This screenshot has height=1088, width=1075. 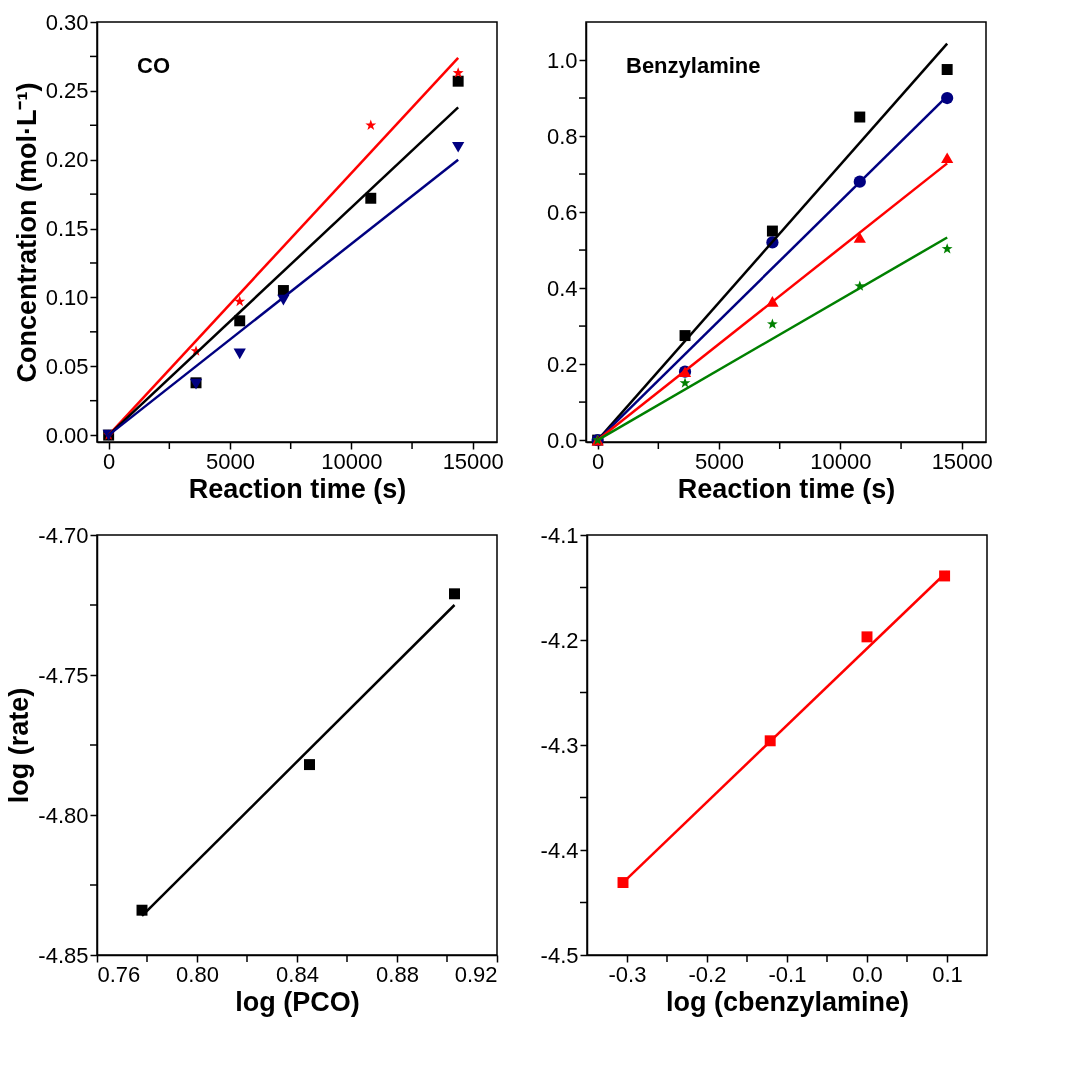 What do you see at coordinates (297, 974) in the screenshot?
I see `x-tick-label: 0.84` at bounding box center [297, 974].